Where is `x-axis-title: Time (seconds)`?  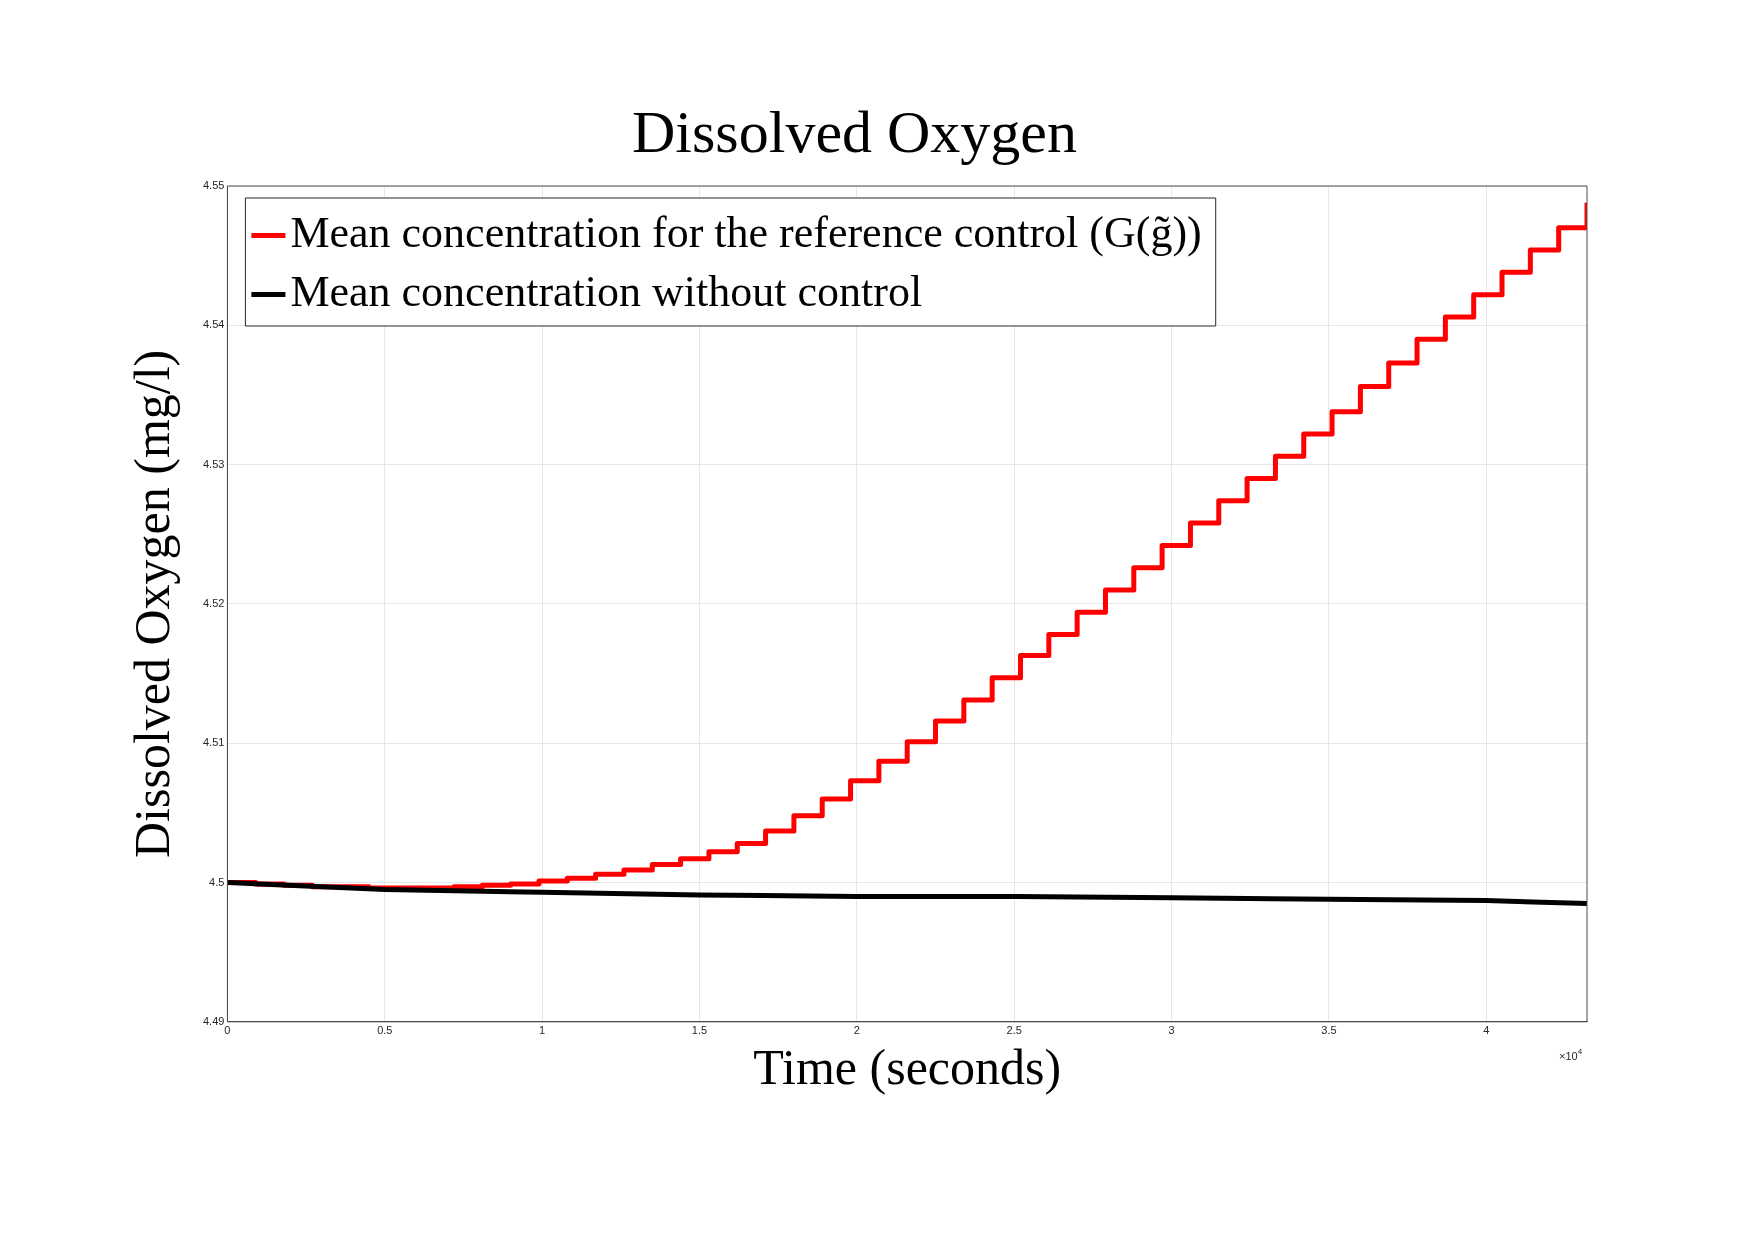 x-axis-title: Time (seconds) is located at coordinates (907, 1067).